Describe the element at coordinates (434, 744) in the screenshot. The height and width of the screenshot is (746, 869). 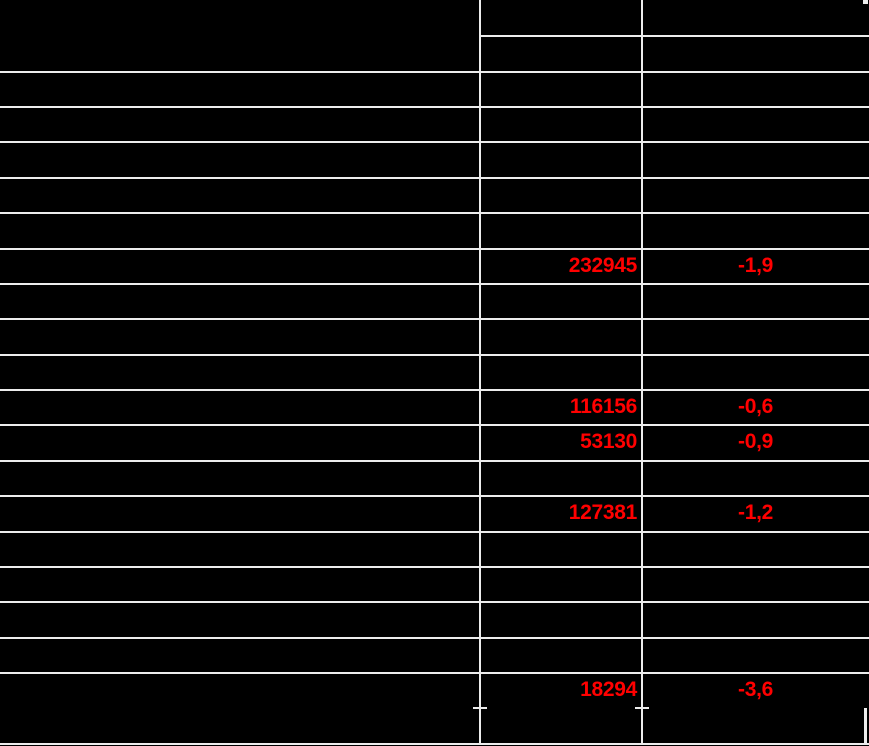
I see `table-bottom-border` at that location.